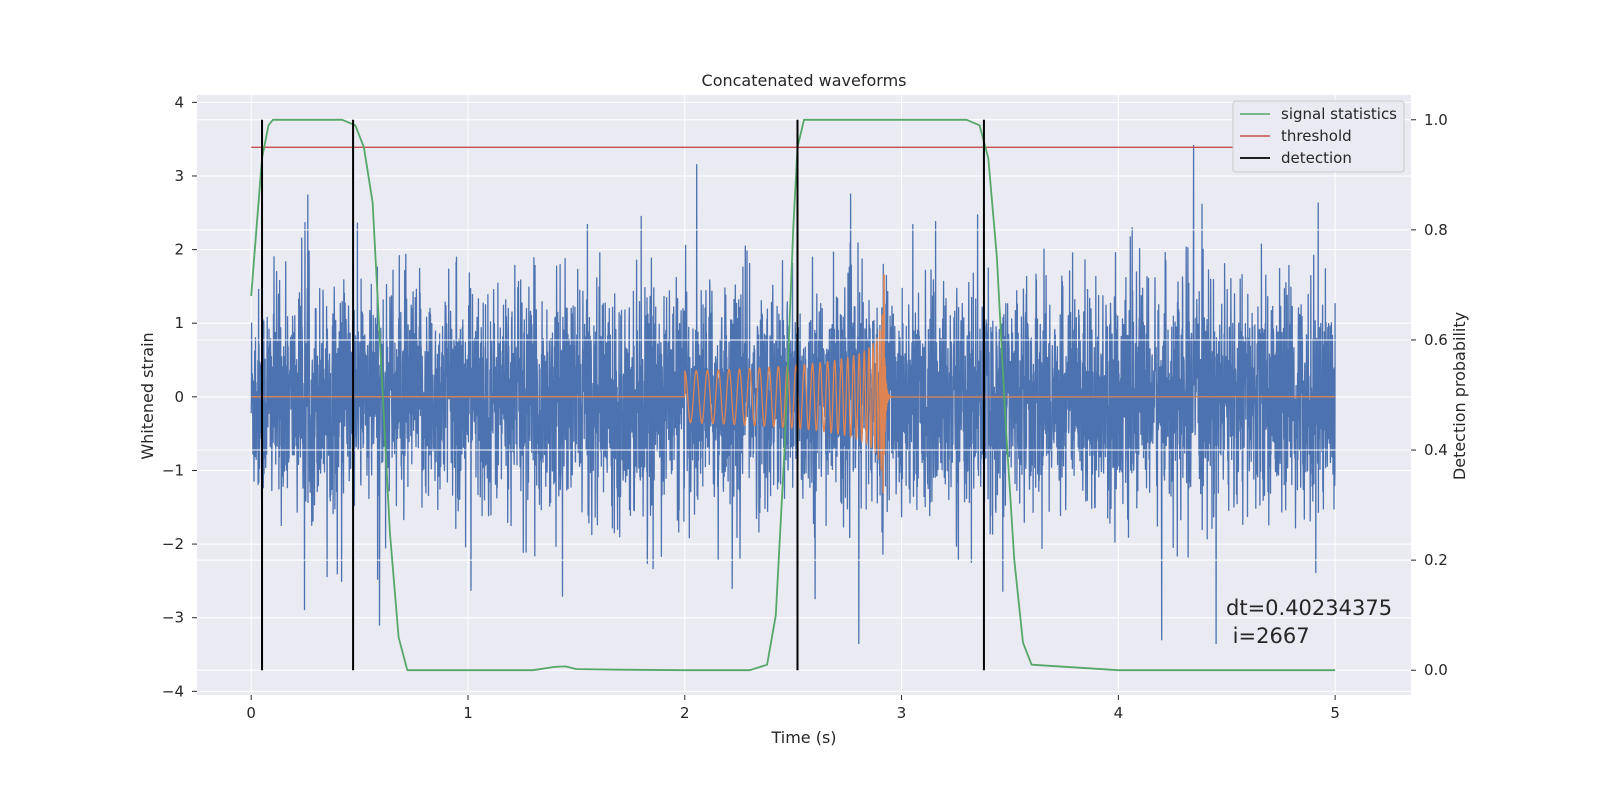  Describe the element at coordinates (803, 737) in the screenshot. I see `x-axis-label: Time (s)` at that location.